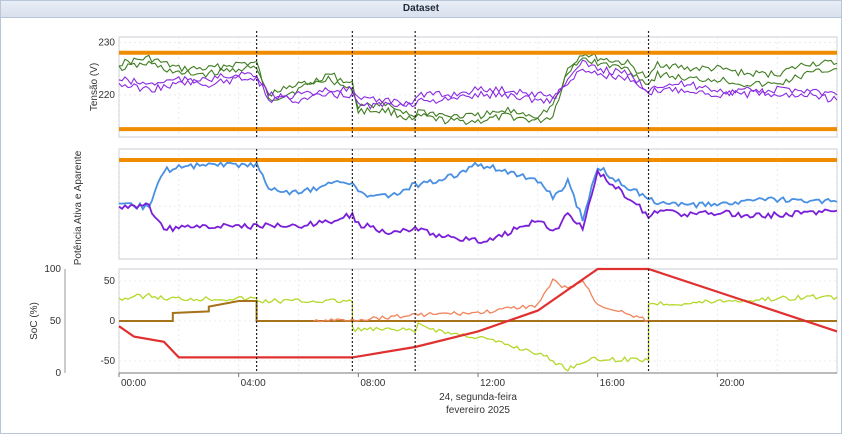 The width and height of the screenshot is (842, 434). Describe the element at coordinates (110, 281) in the screenshot. I see `power-ytick-label: 50` at that location.